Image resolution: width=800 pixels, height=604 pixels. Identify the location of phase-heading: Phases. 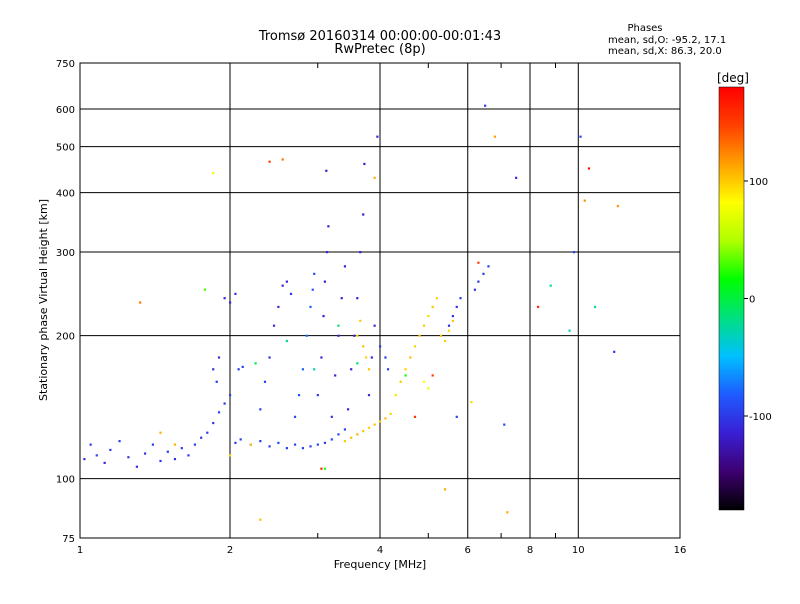
(644, 28).